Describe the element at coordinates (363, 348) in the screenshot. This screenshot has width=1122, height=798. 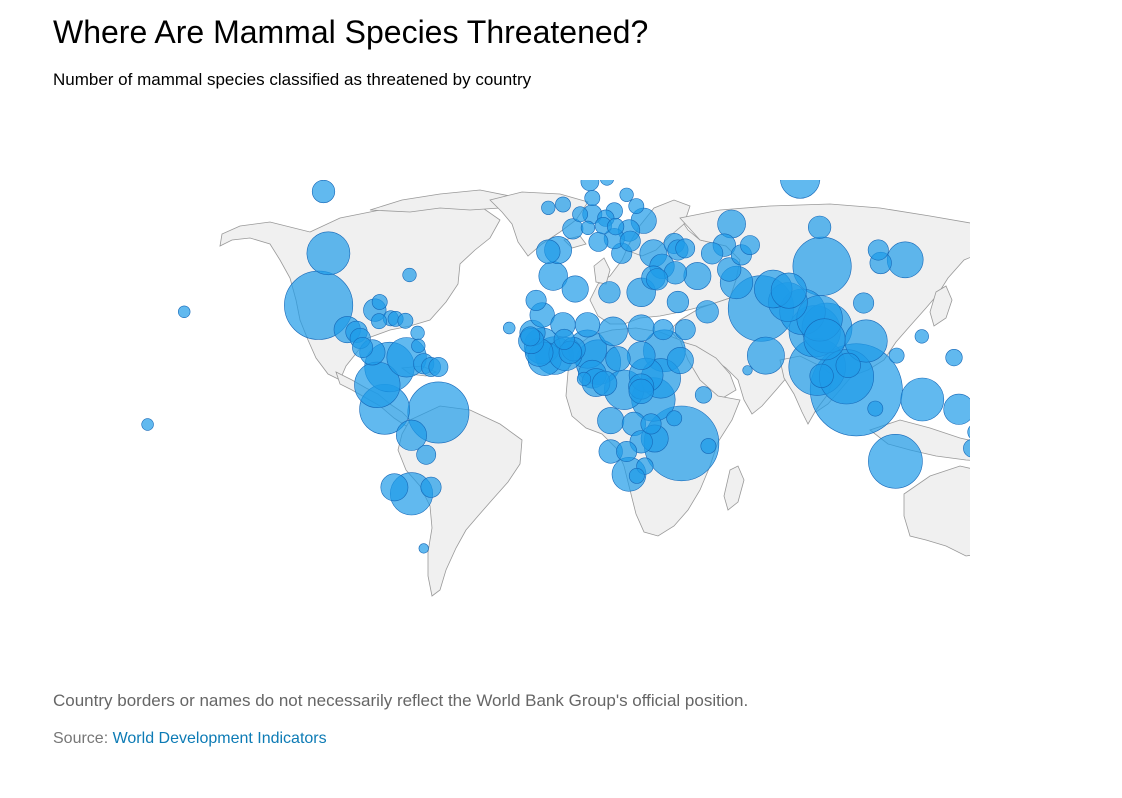
I see `bubble-costa-rica: Costa Rica: 9` at that location.